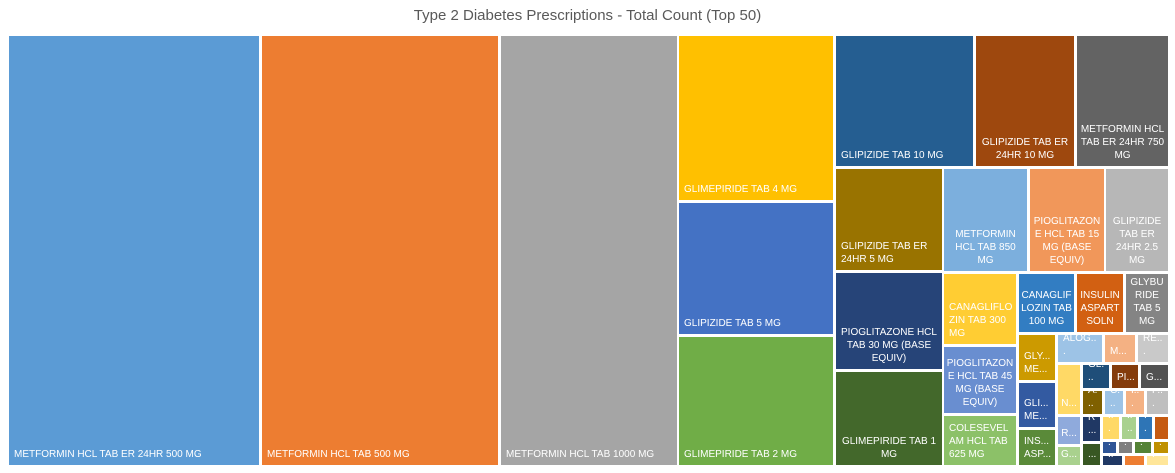 This screenshot has width=1175, height=473. What do you see at coordinates (1137, 241) in the screenshot?
I see `treemap-tile-label: GLIPIZIDE TAB ER 24HR 2.5 MG` at bounding box center [1137, 241].